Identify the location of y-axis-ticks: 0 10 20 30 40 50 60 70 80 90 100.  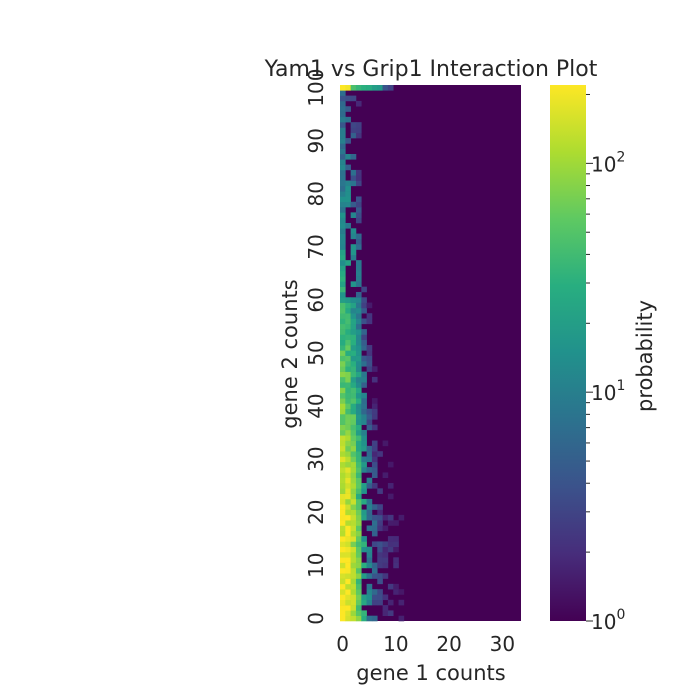
(316, 347).